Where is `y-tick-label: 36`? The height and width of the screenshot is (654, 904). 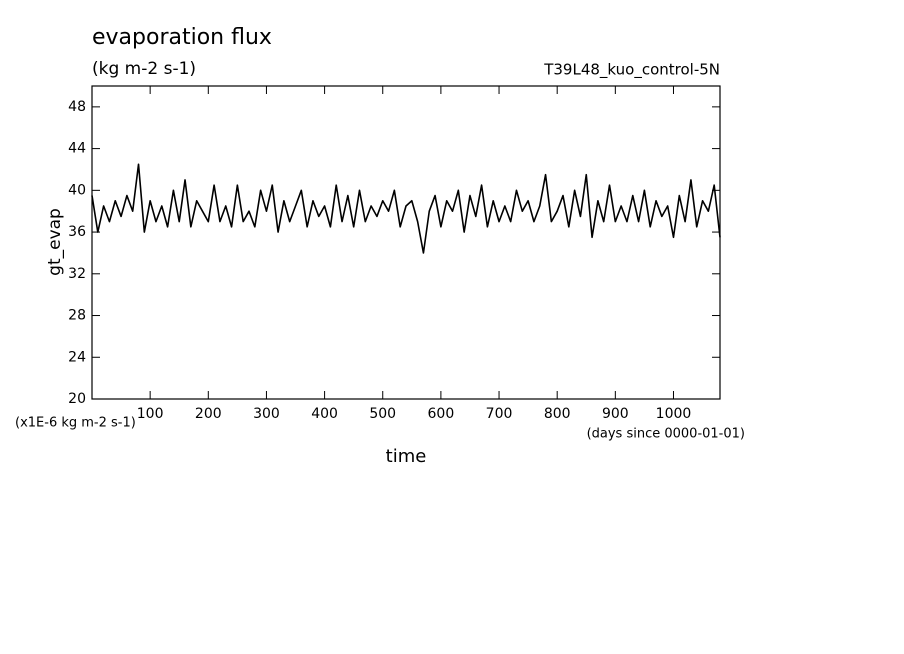
y-tick-label: 36 is located at coordinates (77, 232).